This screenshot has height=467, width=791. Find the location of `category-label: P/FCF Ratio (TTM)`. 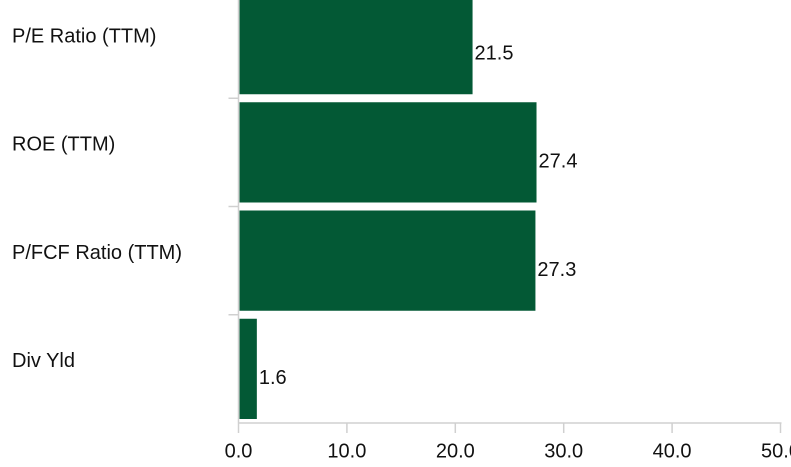

category-label: P/FCF Ratio (TTM) is located at coordinates (97, 253).